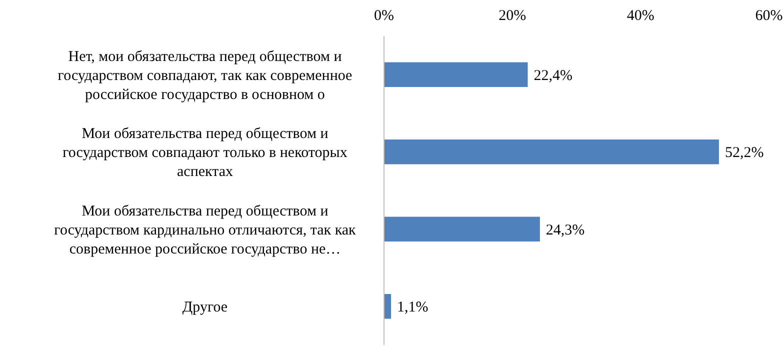 Image resolution: width=783 pixels, height=347 pixels. What do you see at coordinates (769, 16) in the screenshot?
I see `x-tick-label: 60%` at bounding box center [769, 16].